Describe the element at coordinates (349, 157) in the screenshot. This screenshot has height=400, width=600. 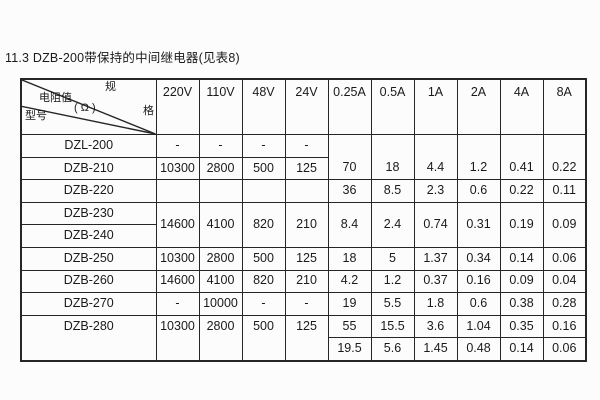
I see `table-cell: 70` at that location.